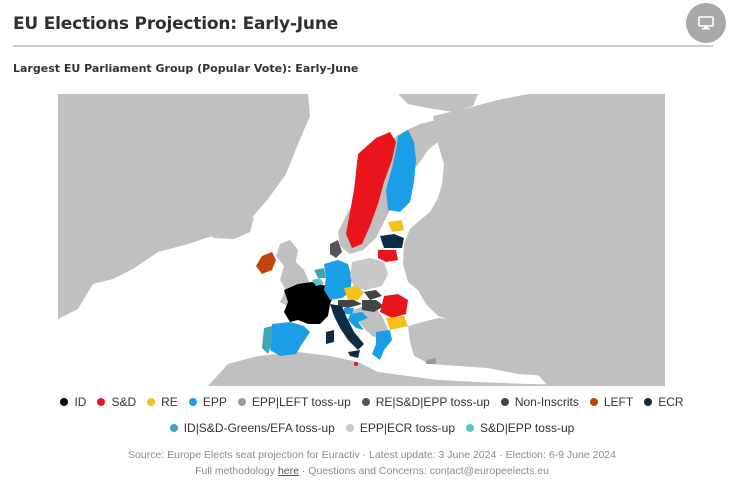 The width and height of the screenshot is (744, 485). I want to click on legend-label: ID, so click(80, 402).